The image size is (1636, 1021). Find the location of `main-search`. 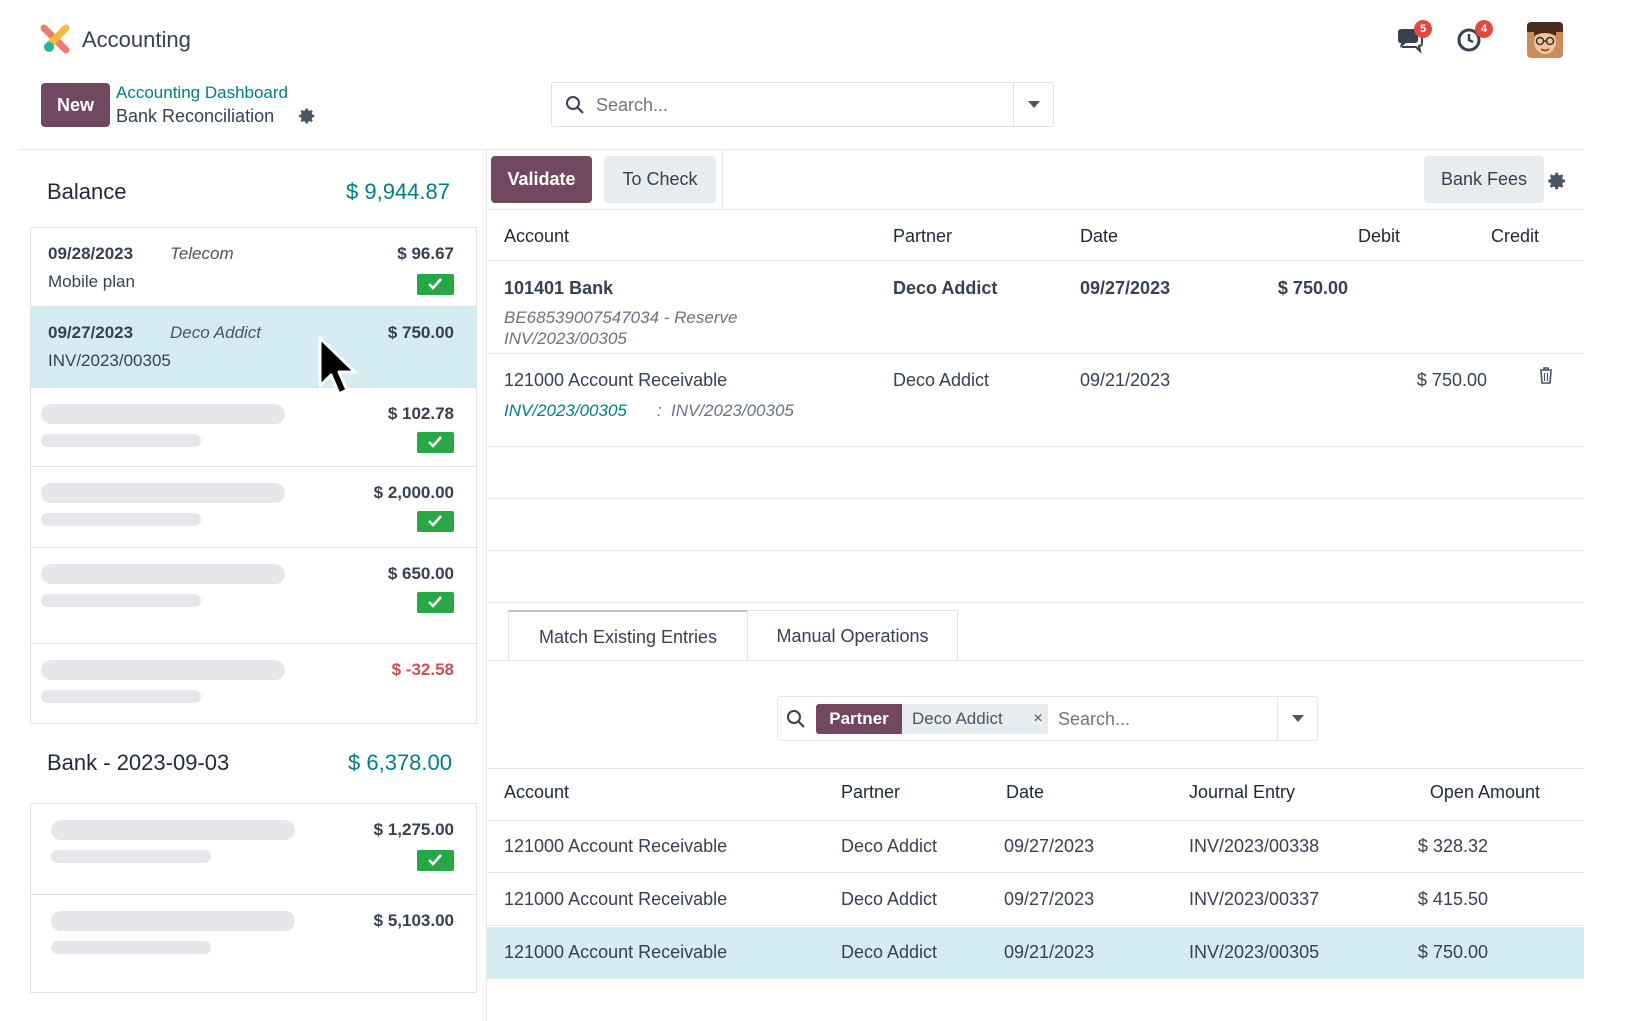

main-search is located at coordinates (802, 104).